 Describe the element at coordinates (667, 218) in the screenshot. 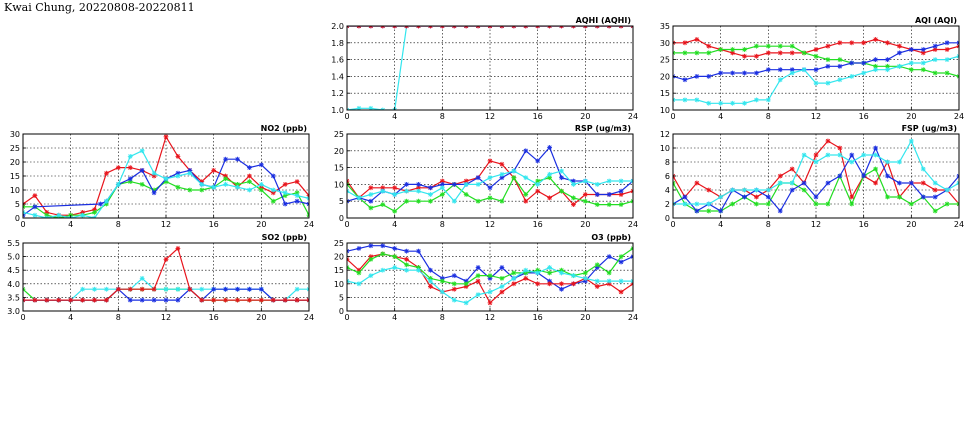

I see `y-tick-label: 0` at that location.